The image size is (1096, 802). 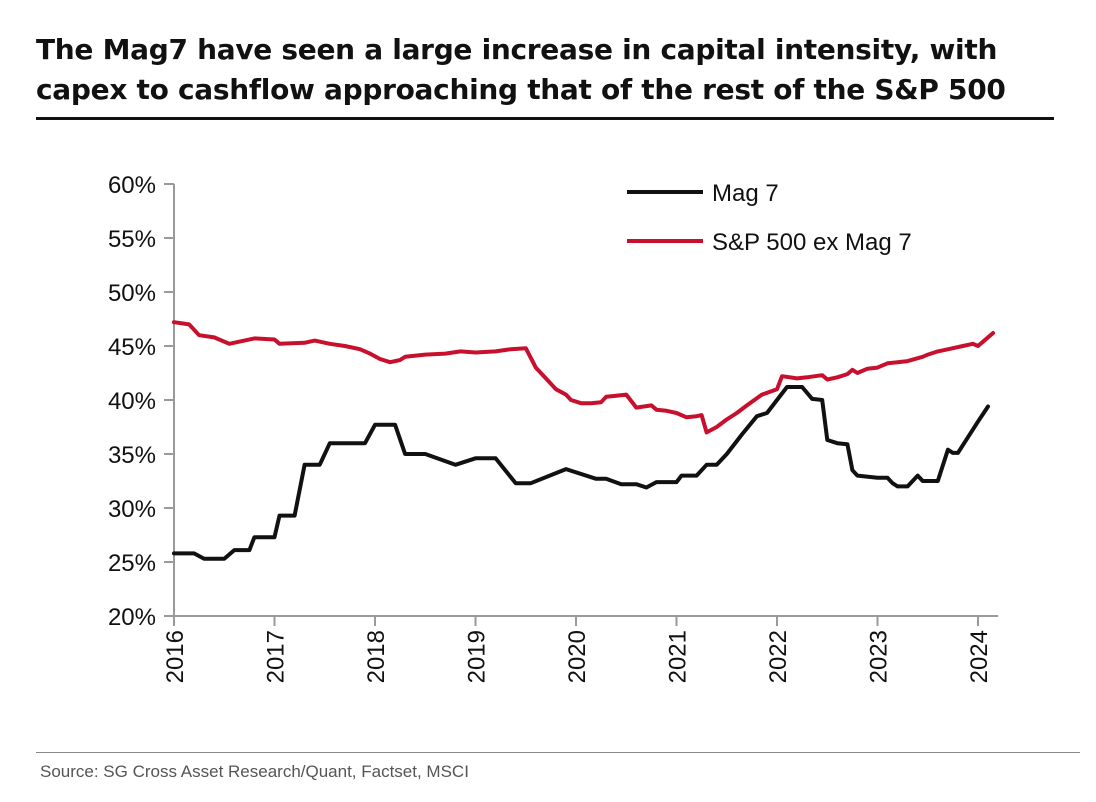 What do you see at coordinates (132, 617) in the screenshot?
I see `y-tick-label: 20%` at bounding box center [132, 617].